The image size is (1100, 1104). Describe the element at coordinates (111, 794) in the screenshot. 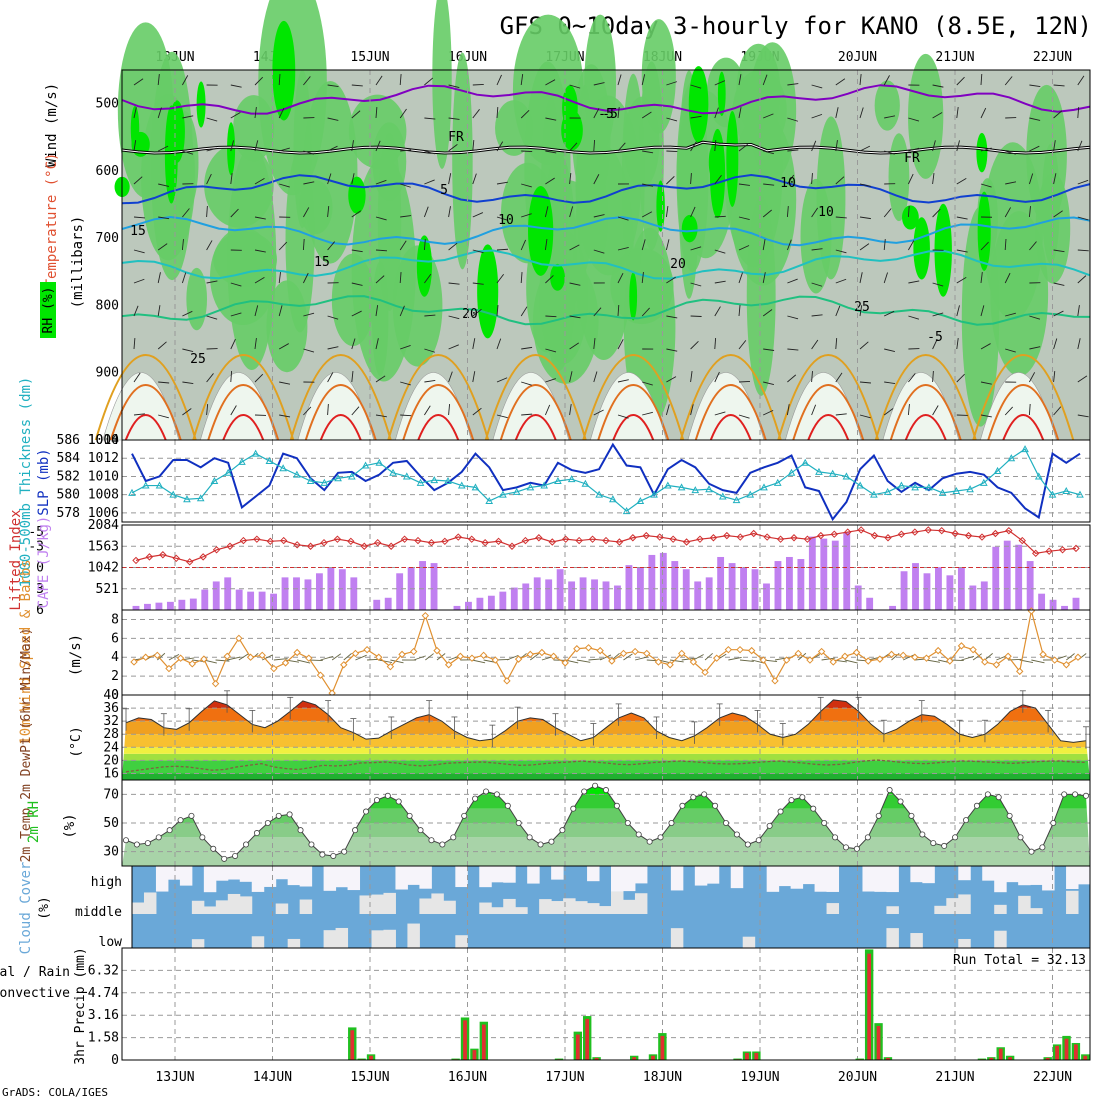

I see `rh-tick-label: 70` at that location.